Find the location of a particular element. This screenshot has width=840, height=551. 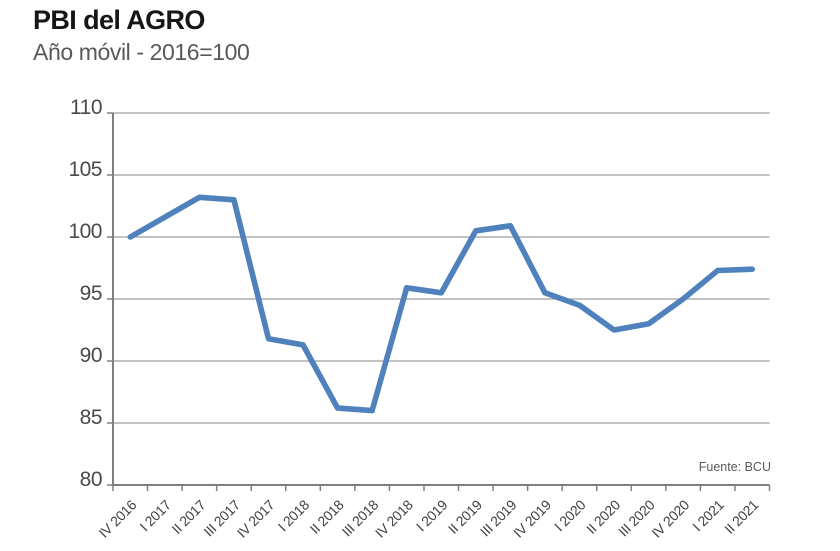

y-tick-label: 85 is located at coordinates (91, 417).